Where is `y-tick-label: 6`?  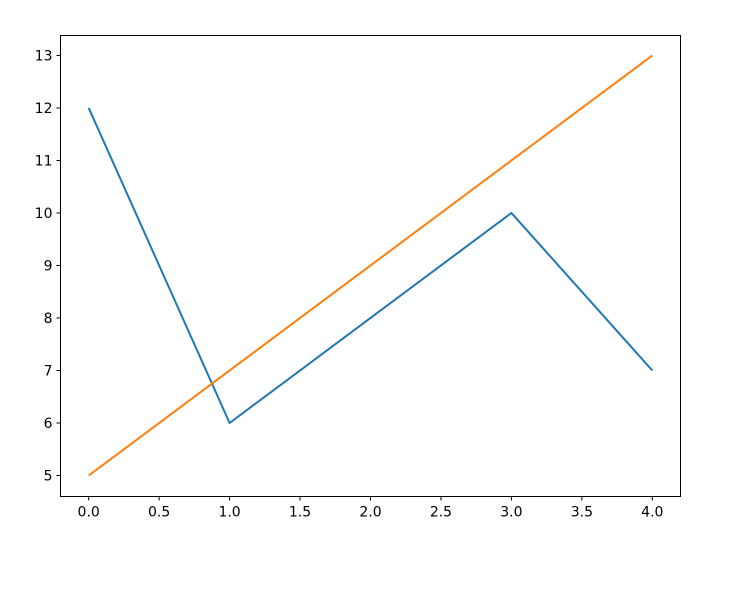
y-tick-label: 6 is located at coordinates (48, 424).